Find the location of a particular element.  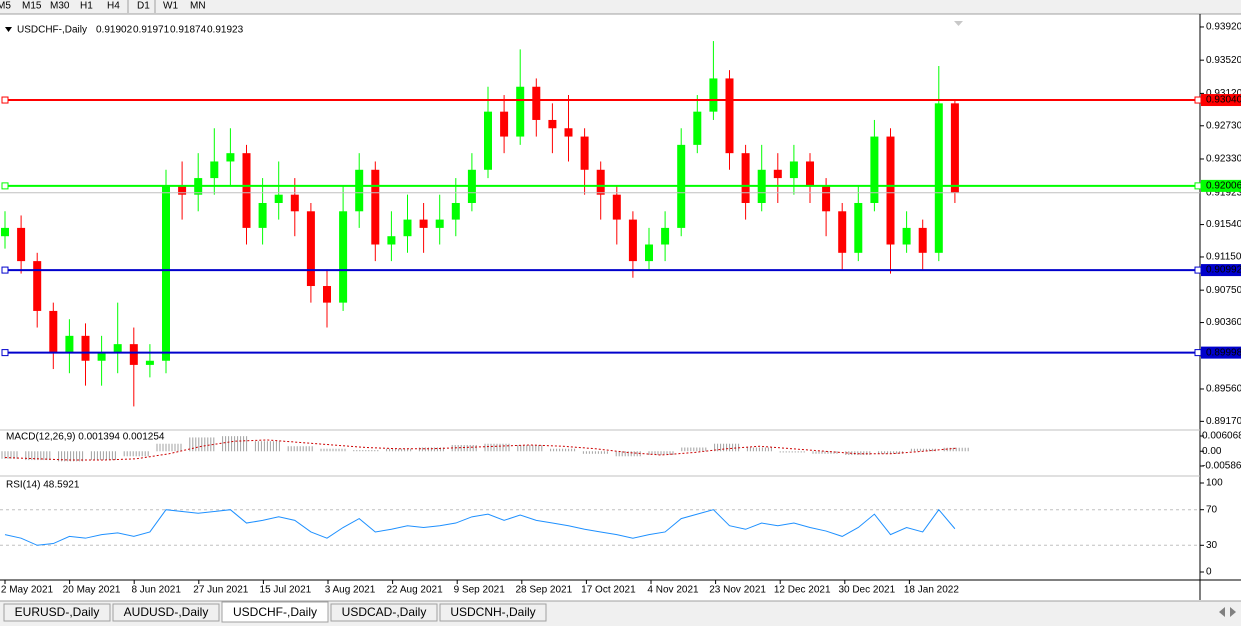

timeframe-button: M15 is located at coordinates (32, 6).